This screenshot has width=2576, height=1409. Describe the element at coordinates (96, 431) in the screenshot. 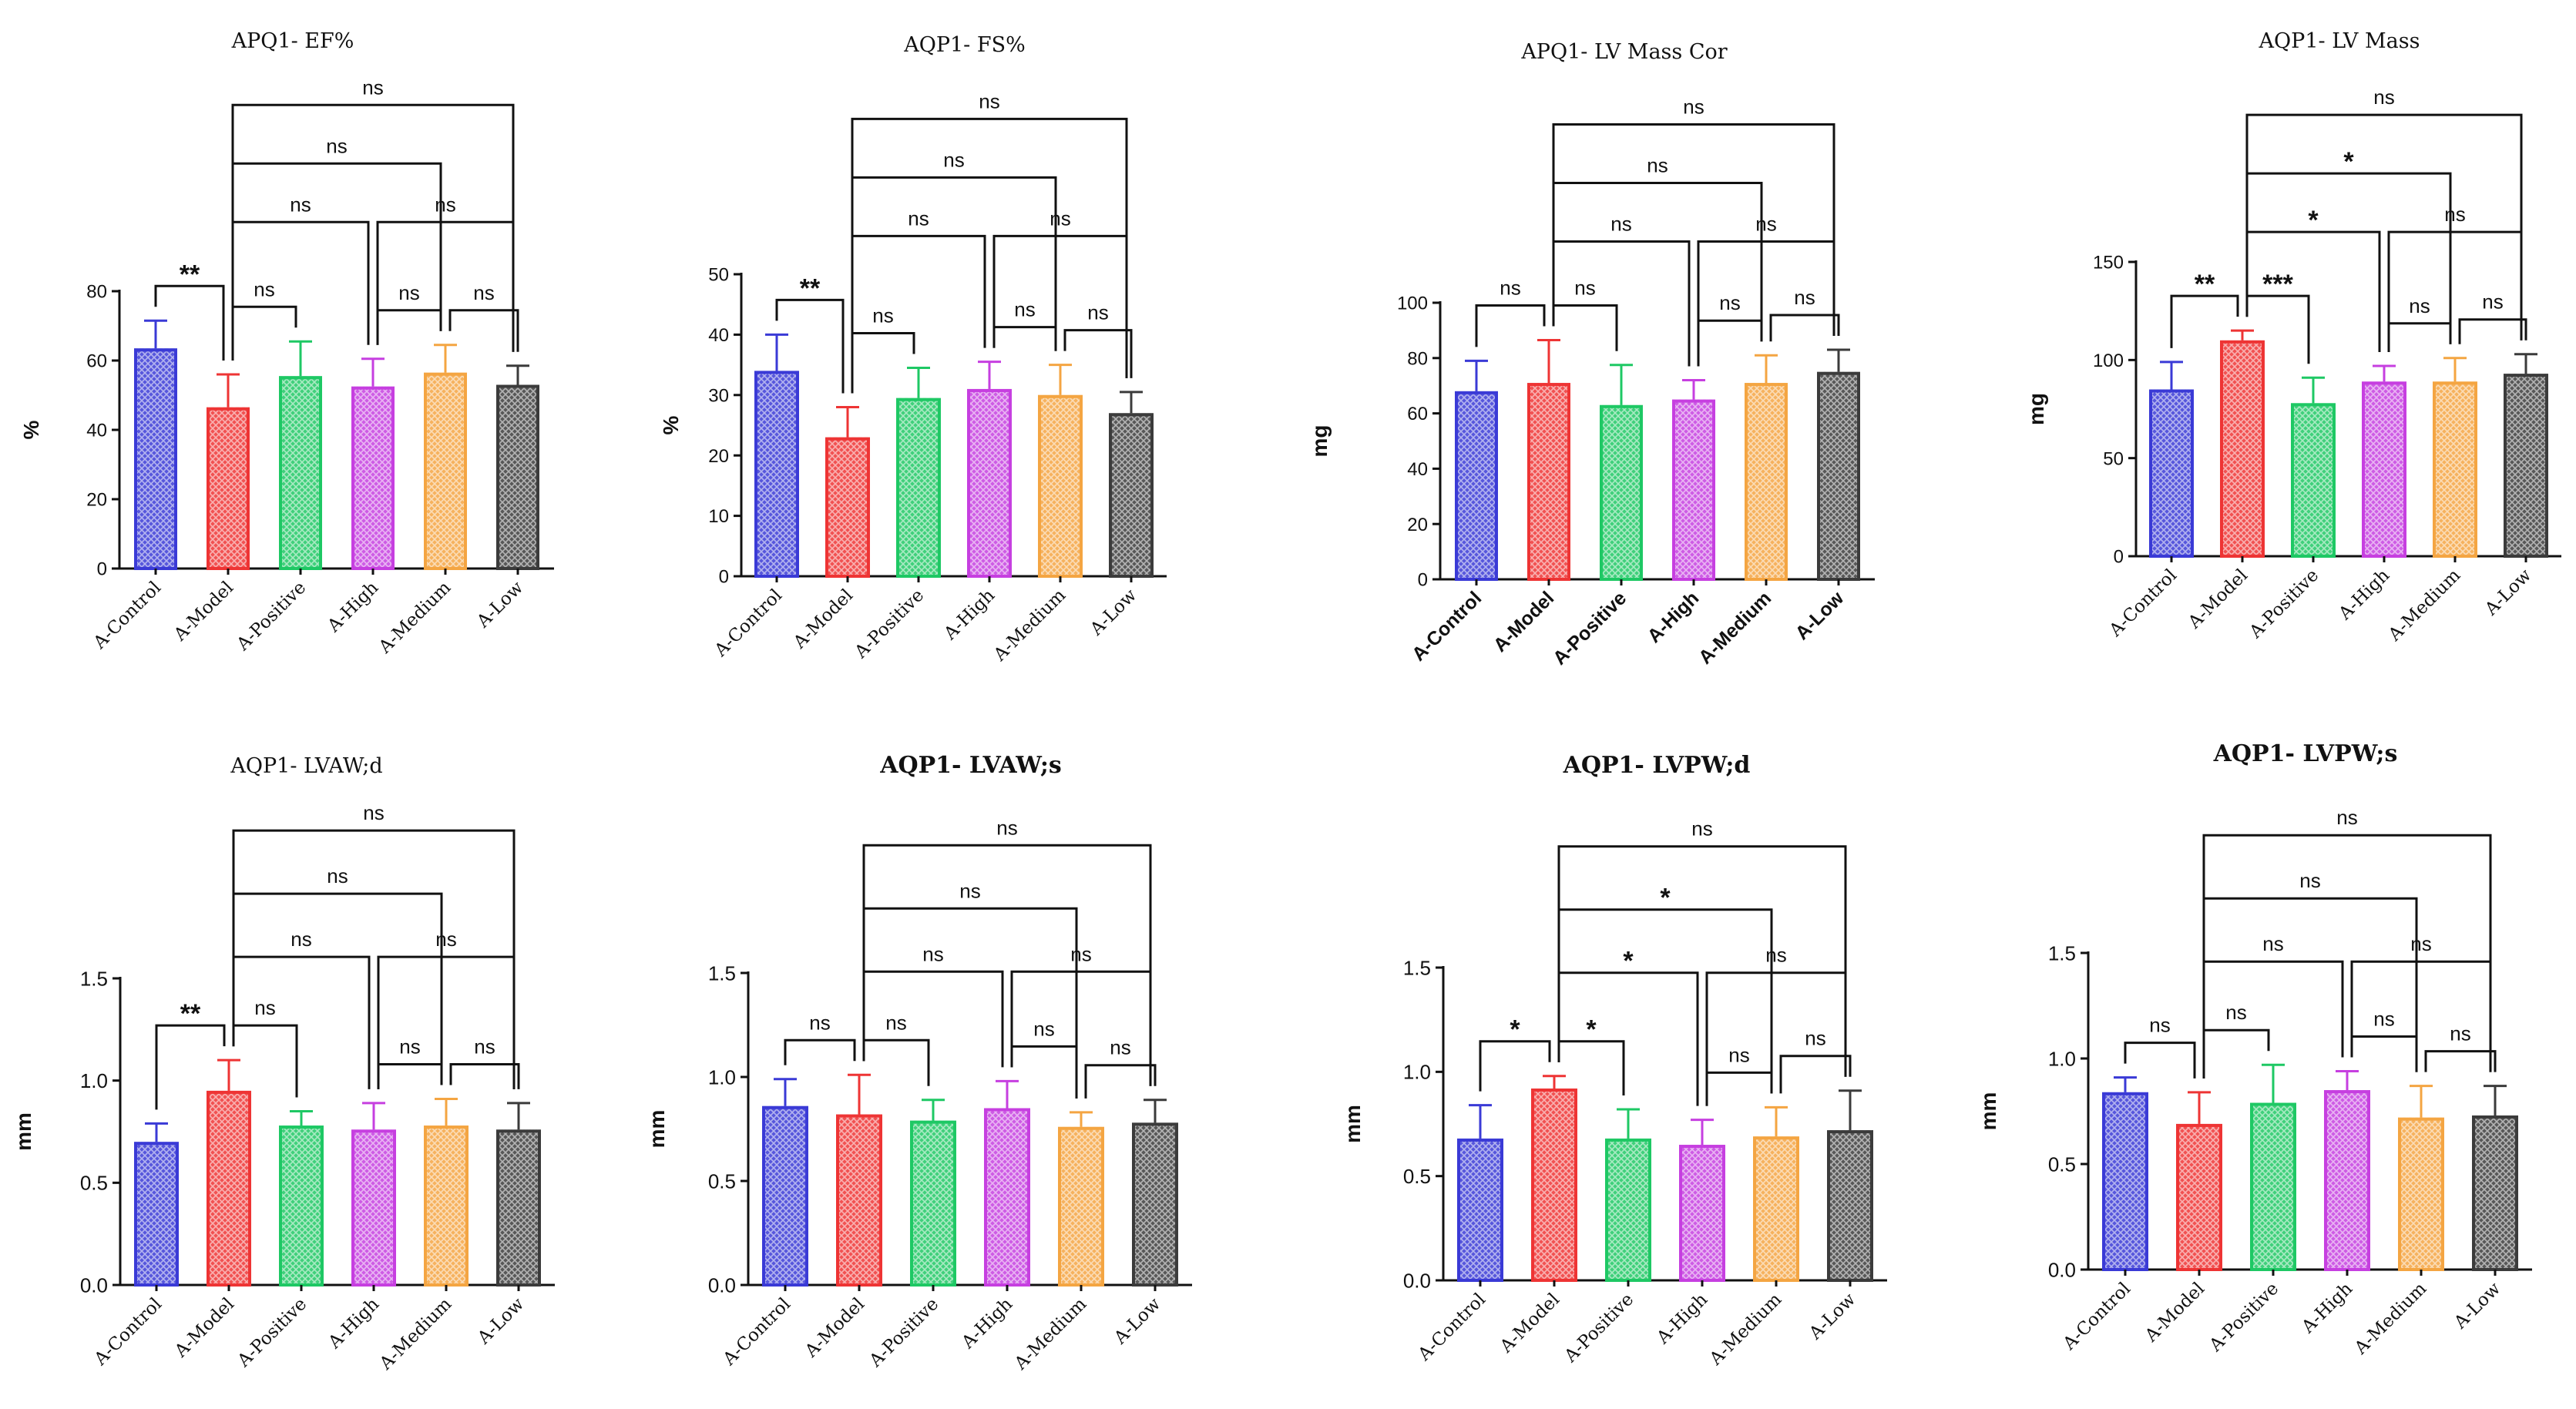

I see `y-tick-label: 40` at that location.